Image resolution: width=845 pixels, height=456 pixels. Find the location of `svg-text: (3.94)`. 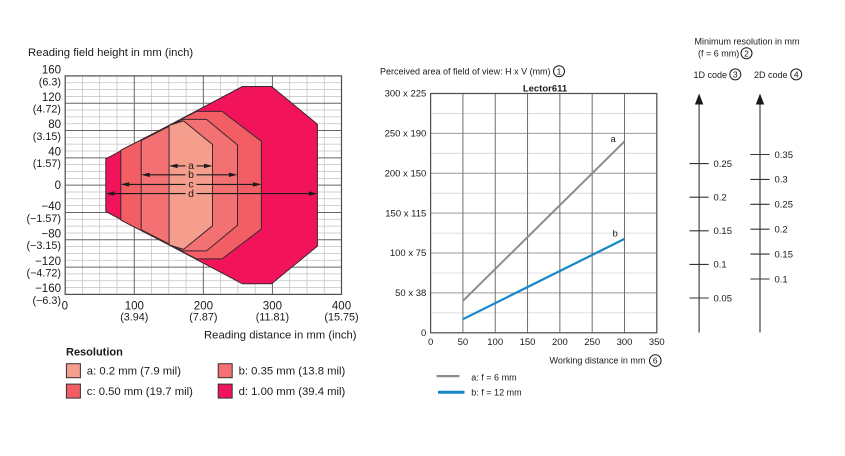

svg-text: (3.94) is located at coordinates (134, 318).